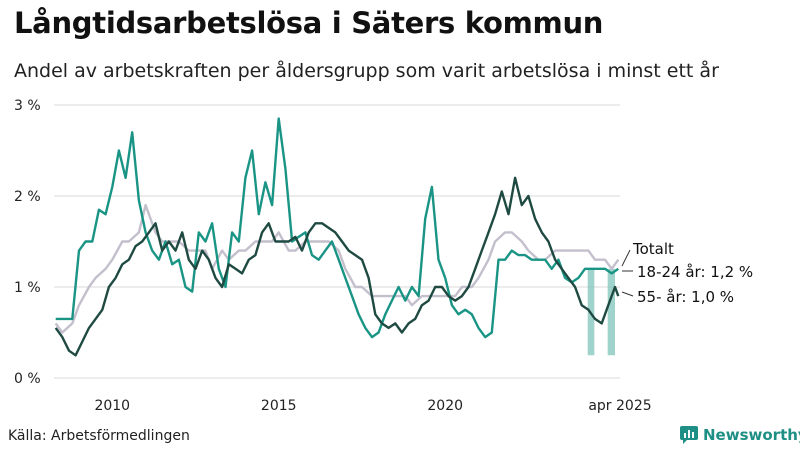  I want to click on series-end-labels: Totalt 18-24 år: 1,2 % 55- år: 1,0 %, so click(687, 273).